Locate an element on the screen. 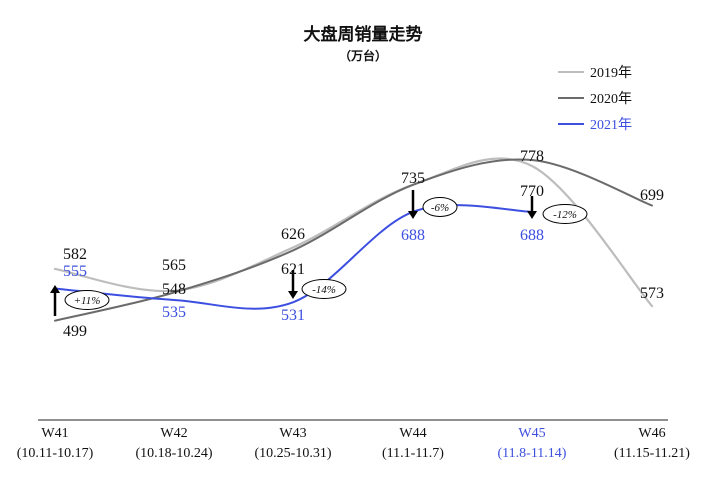 The image size is (727, 479). change-arrowhead-w45 is located at coordinates (532, 215).